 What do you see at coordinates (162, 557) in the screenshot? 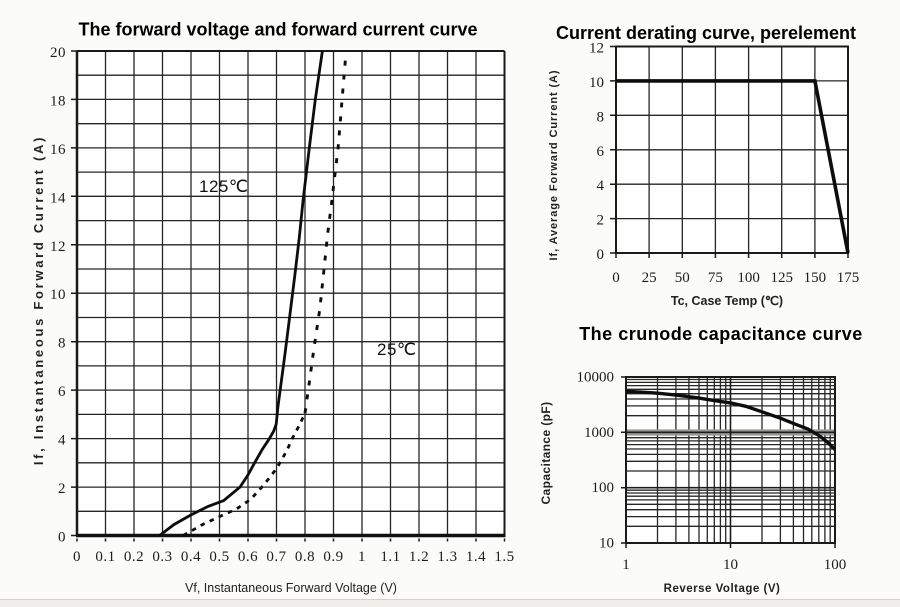
I see `svg-text: 0.3` at bounding box center [162, 557].